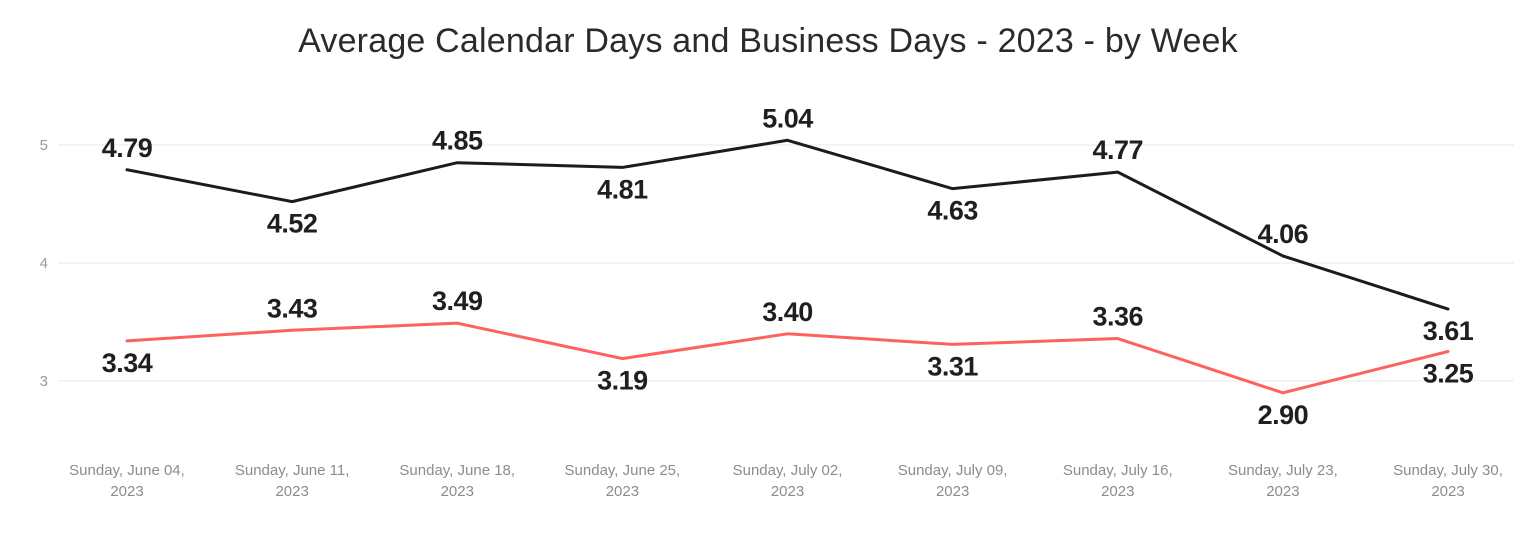  What do you see at coordinates (457, 301) in the screenshot?
I see `data-point-label: 3.49` at bounding box center [457, 301].